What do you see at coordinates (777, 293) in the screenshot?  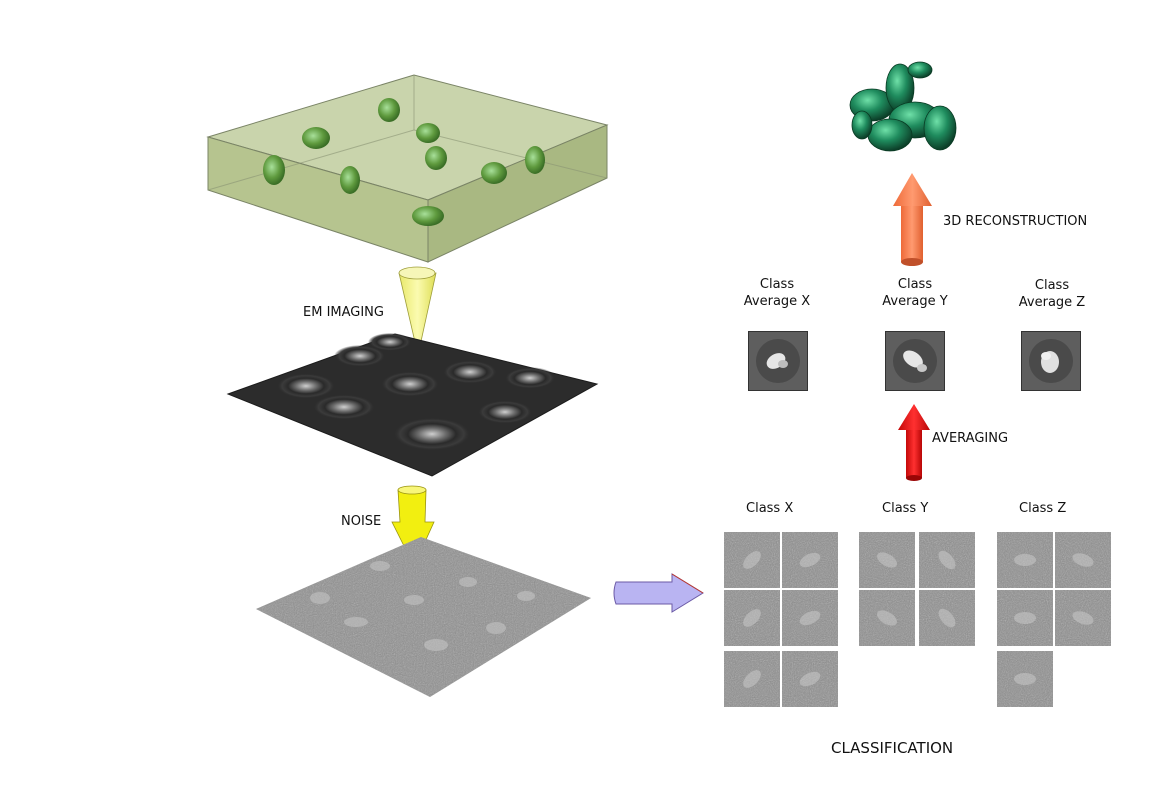 I see `class-average-x-label: Class Average X` at bounding box center [777, 293].